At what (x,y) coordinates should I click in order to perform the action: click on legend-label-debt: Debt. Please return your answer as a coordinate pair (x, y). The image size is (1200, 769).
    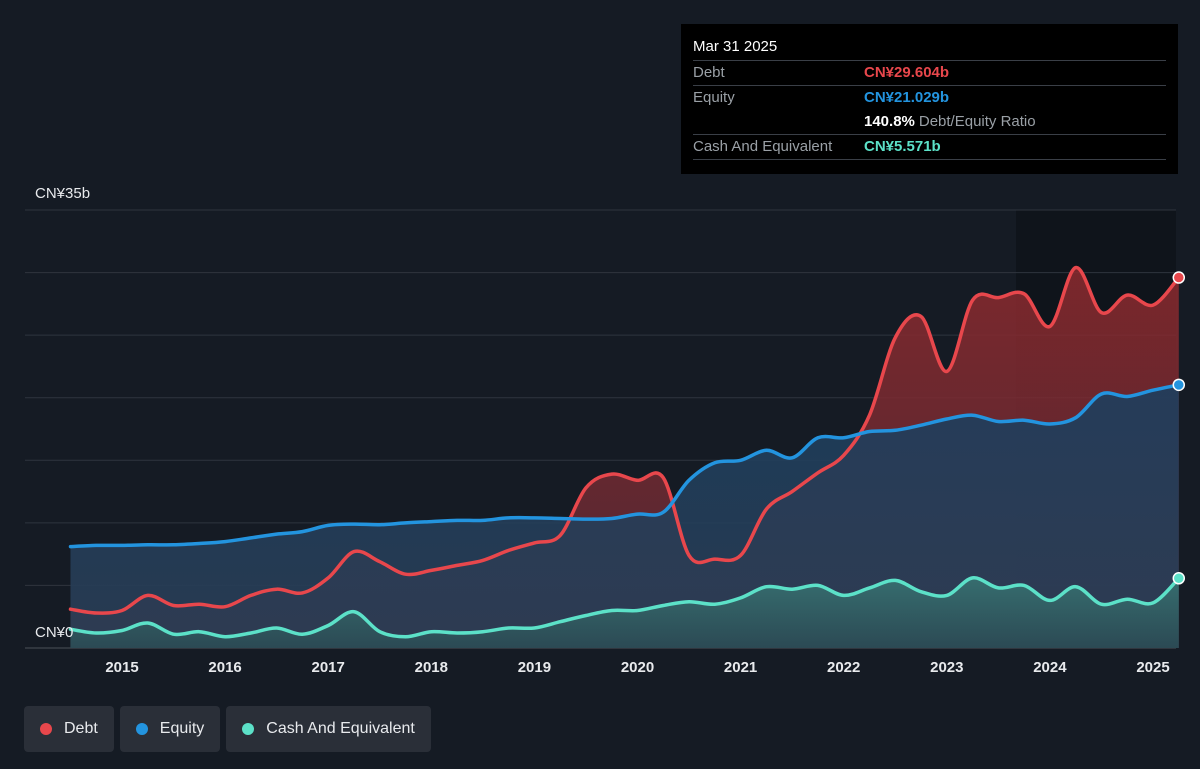
    Looking at the image, I should click on (81, 728).